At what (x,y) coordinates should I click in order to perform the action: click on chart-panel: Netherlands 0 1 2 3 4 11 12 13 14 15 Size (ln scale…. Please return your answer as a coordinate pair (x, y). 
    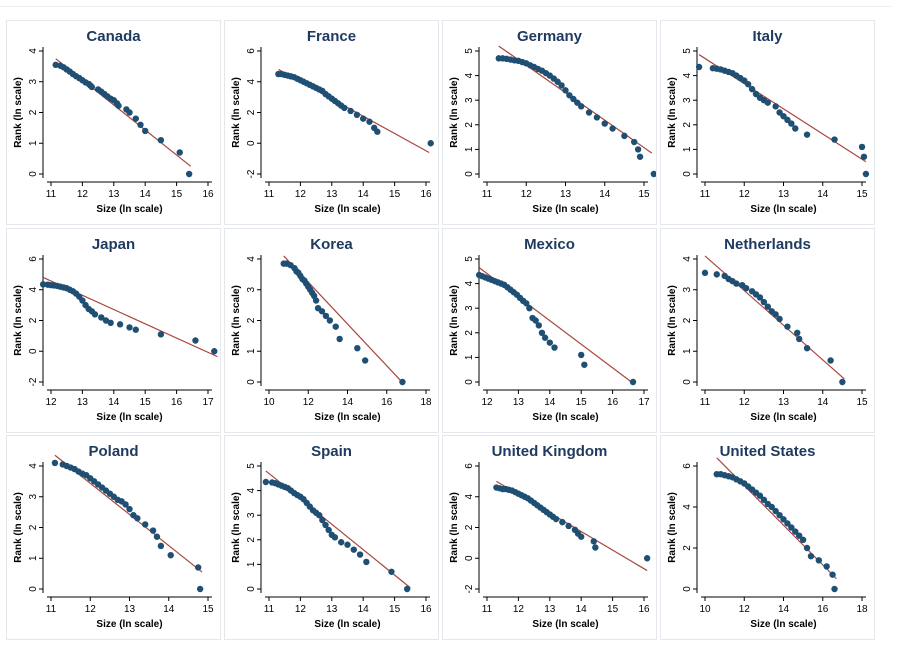
    Looking at the image, I should click on (767, 330).